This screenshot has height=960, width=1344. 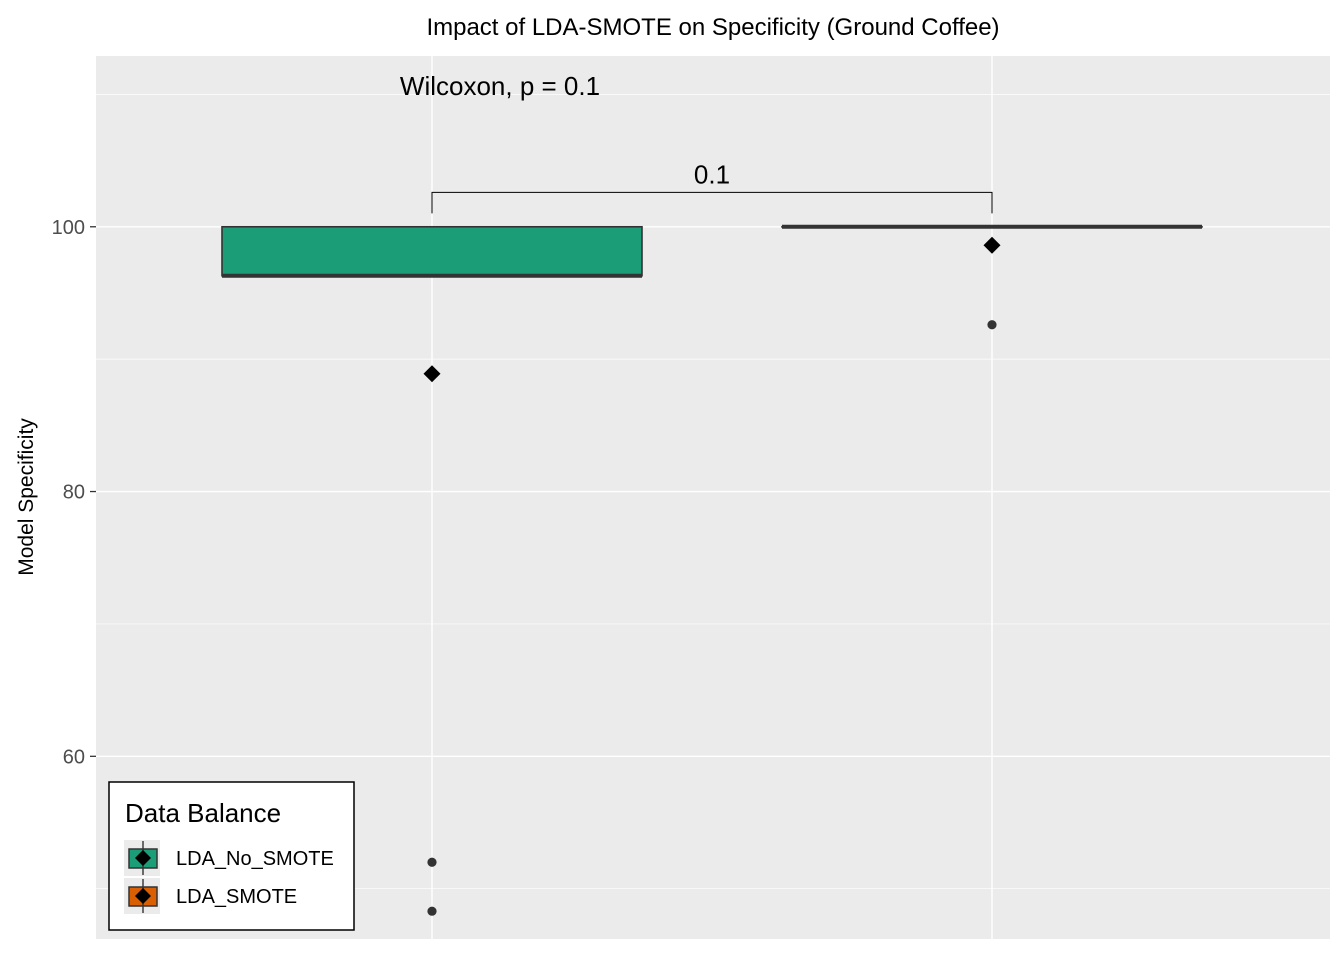 I want to click on legend-item-LDA_SMOTE: LDA_SMOTE, so click(x=210, y=896).